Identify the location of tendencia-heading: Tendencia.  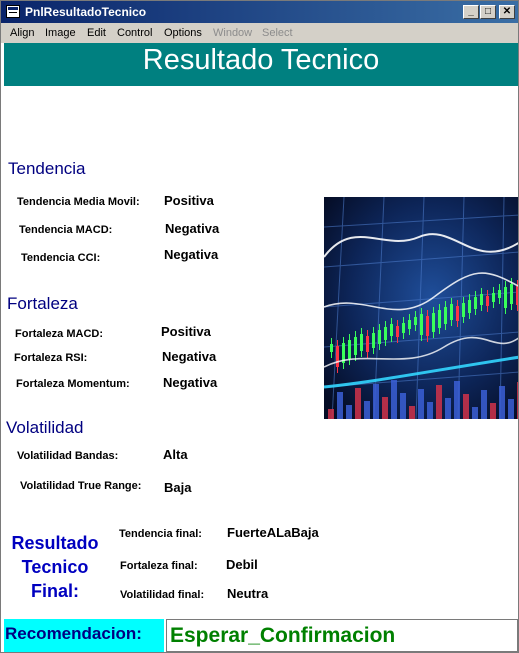
(47, 168).